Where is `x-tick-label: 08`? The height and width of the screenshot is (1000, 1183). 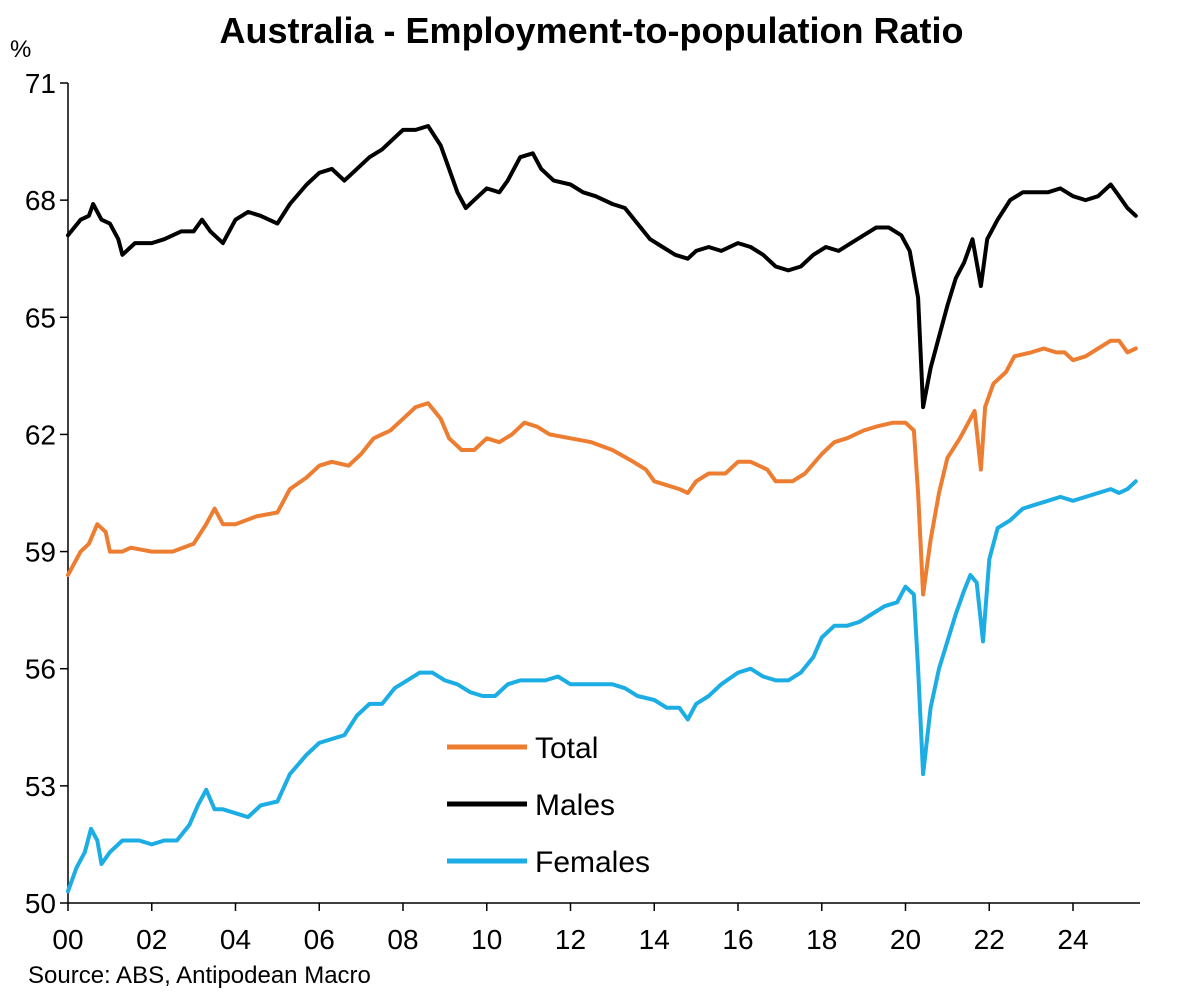 x-tick-label: 08 is located at coordinates (402, 939).